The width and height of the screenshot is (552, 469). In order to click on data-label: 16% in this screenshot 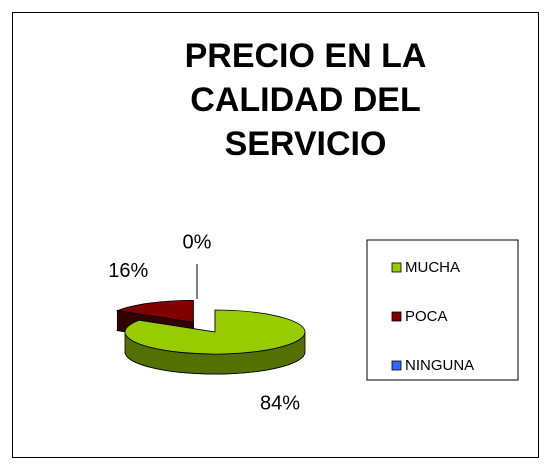, I will do `click(128, 271)`.